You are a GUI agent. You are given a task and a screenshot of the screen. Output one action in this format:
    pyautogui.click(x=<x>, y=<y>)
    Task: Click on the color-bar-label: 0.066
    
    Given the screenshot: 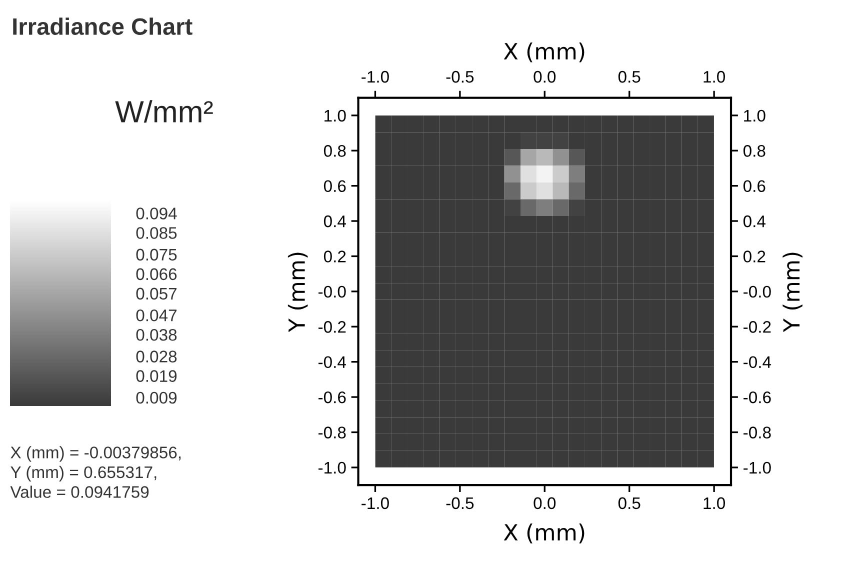 What is the action you would take?
    pyautogui.click(x=156, y=274)
    